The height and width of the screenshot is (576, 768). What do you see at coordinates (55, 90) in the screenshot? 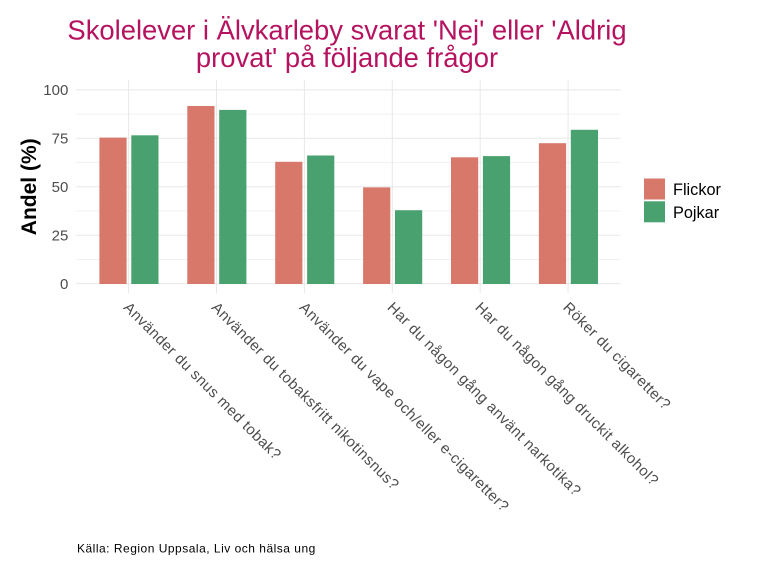
I see `svg-text: 100` at bounding box center [55, 90].